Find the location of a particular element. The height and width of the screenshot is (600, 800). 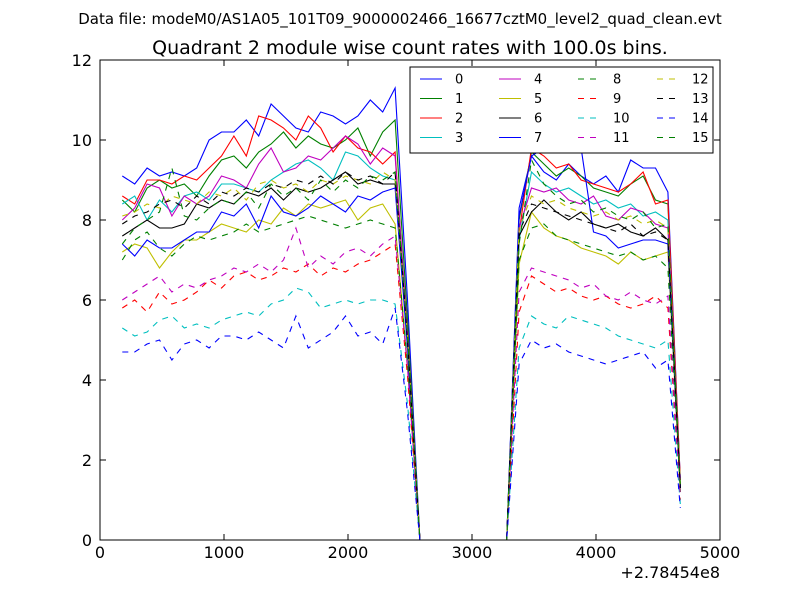

legend-label-0: 0 is located at coordinates (459, 80).